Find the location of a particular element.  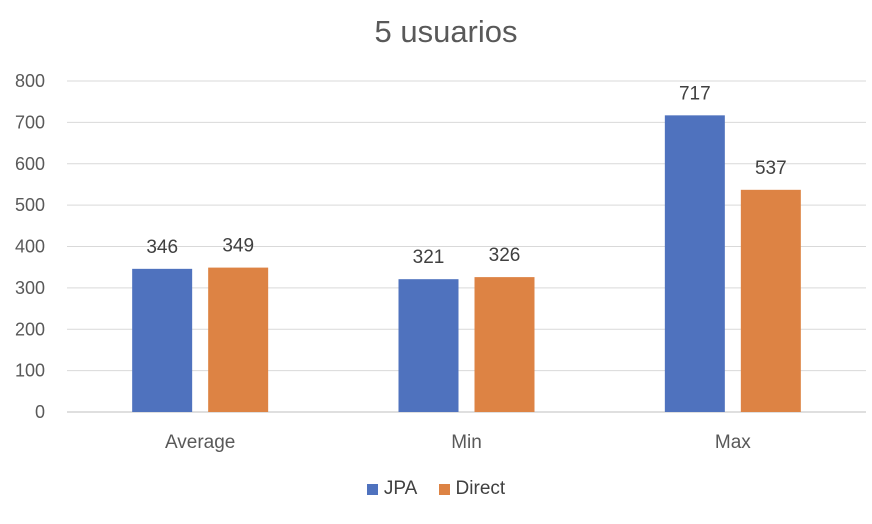

x-tick-label: Min is located at coordinates (466, 442).